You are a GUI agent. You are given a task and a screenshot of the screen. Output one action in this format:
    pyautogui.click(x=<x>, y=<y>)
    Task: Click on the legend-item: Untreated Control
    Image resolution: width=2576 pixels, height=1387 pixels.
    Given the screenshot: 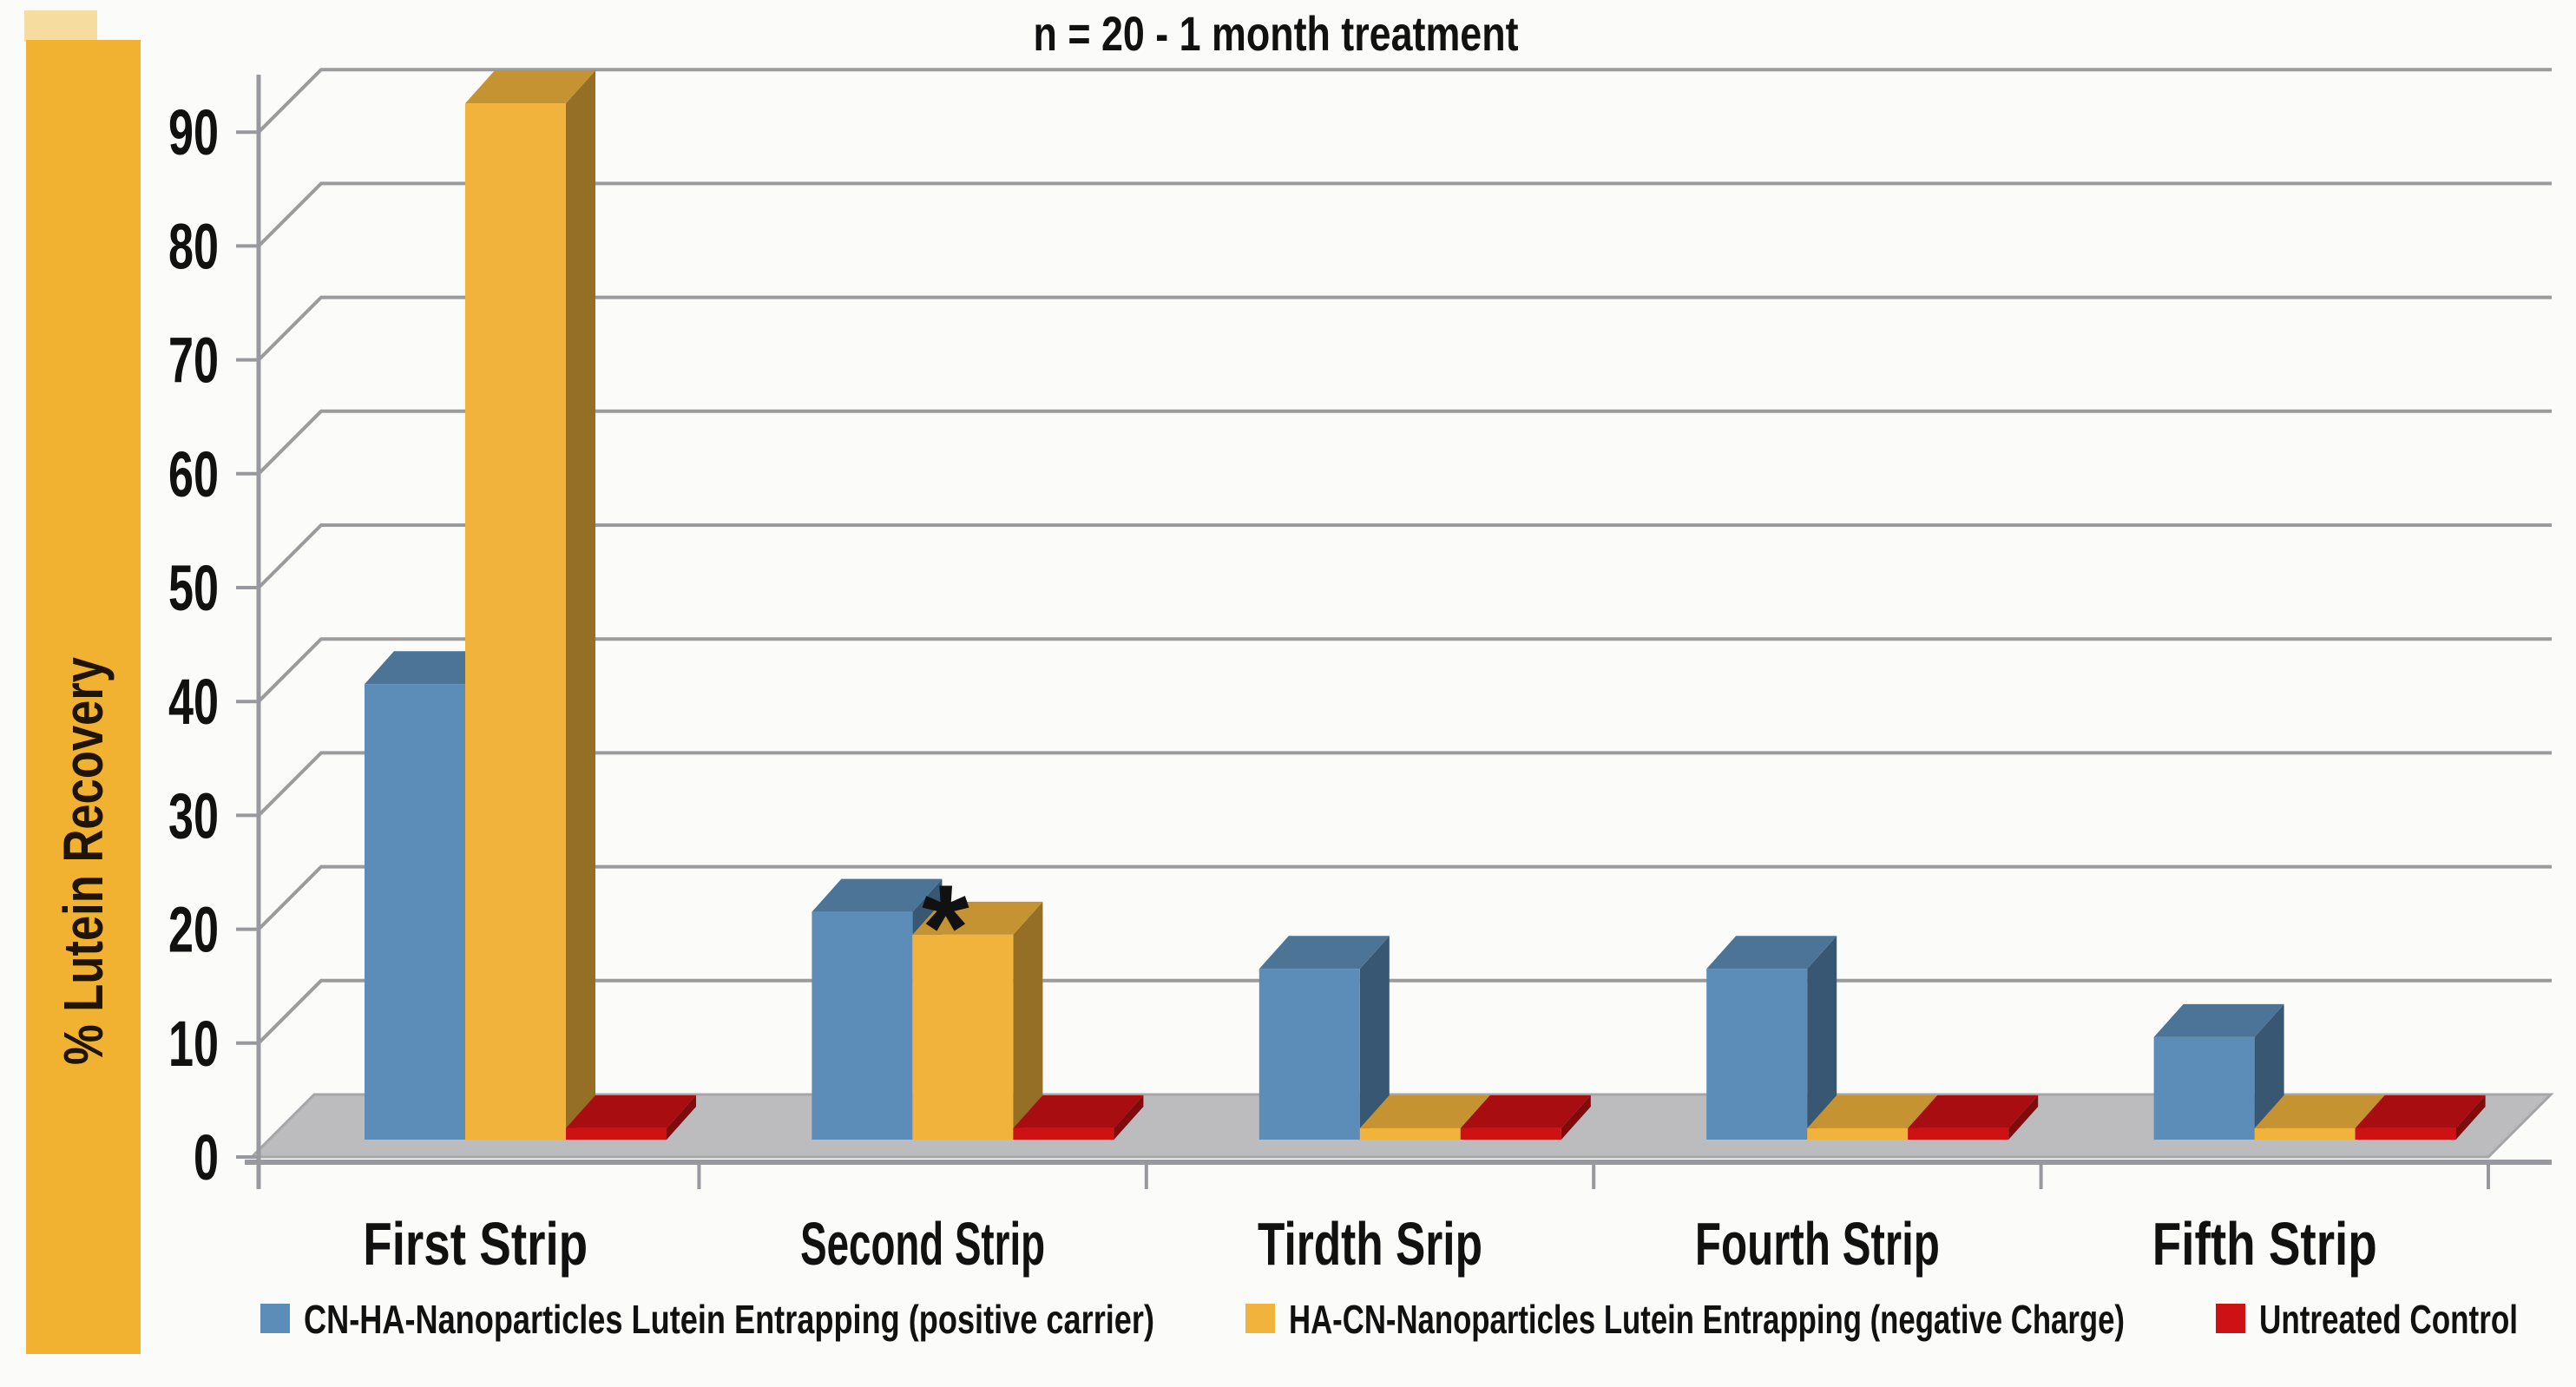 What is the action you would take?
    pyautogui.click(x=2367, y=1319)
    